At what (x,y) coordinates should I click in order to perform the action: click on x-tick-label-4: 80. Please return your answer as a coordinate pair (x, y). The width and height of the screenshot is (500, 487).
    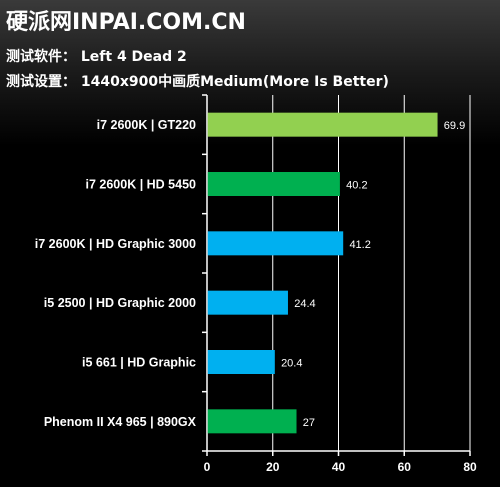
    Looking at the image, I should click on (470, 467).